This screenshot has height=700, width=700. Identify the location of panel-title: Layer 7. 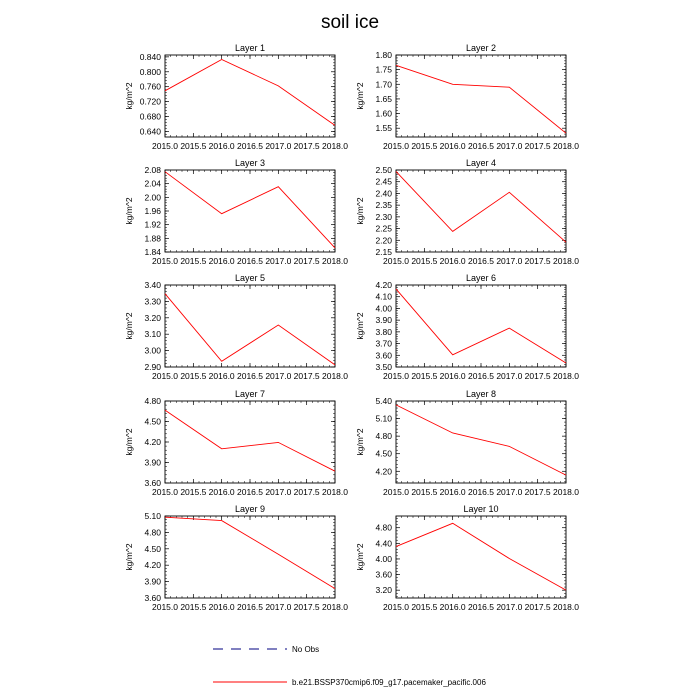
(250, 394).